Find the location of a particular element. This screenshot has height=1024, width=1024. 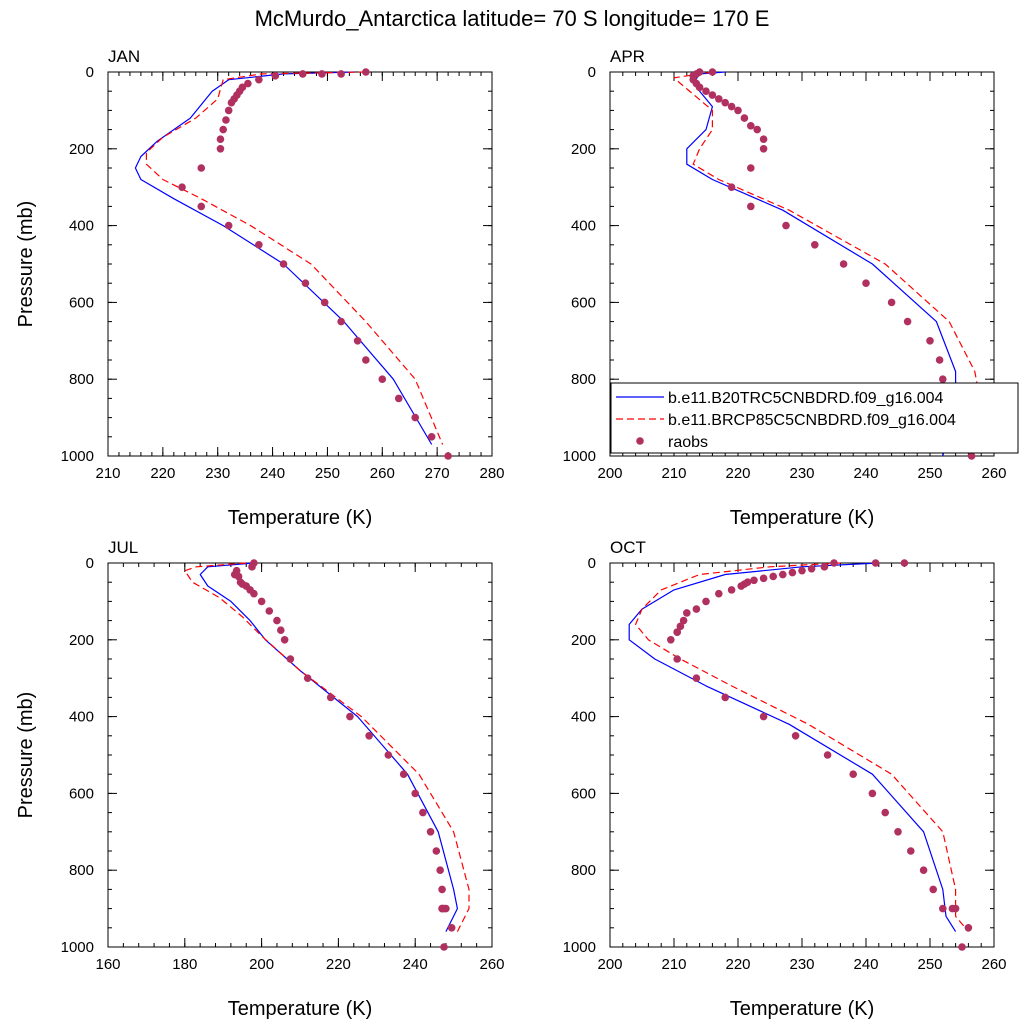

y-axis-label: Pressure (mb) is located at coordinates (26, 755).